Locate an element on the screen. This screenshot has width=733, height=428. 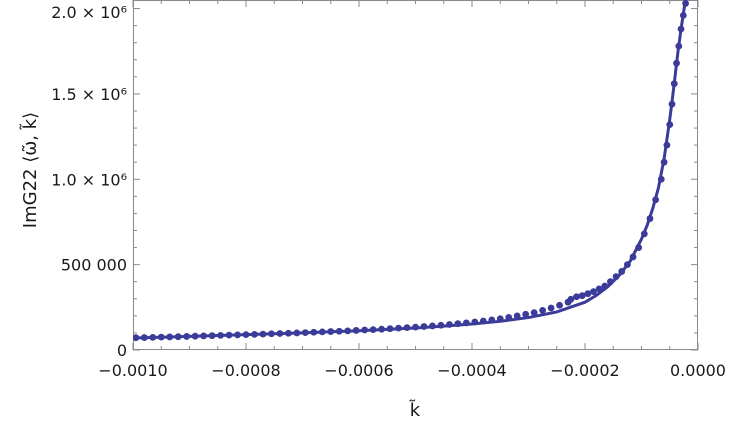
y-tick-labels: 0 500 000 1.0 × 10⁶ 1.5 × 10⁶ 2.0 × 10⁶ is located at coordinates (89, 181).